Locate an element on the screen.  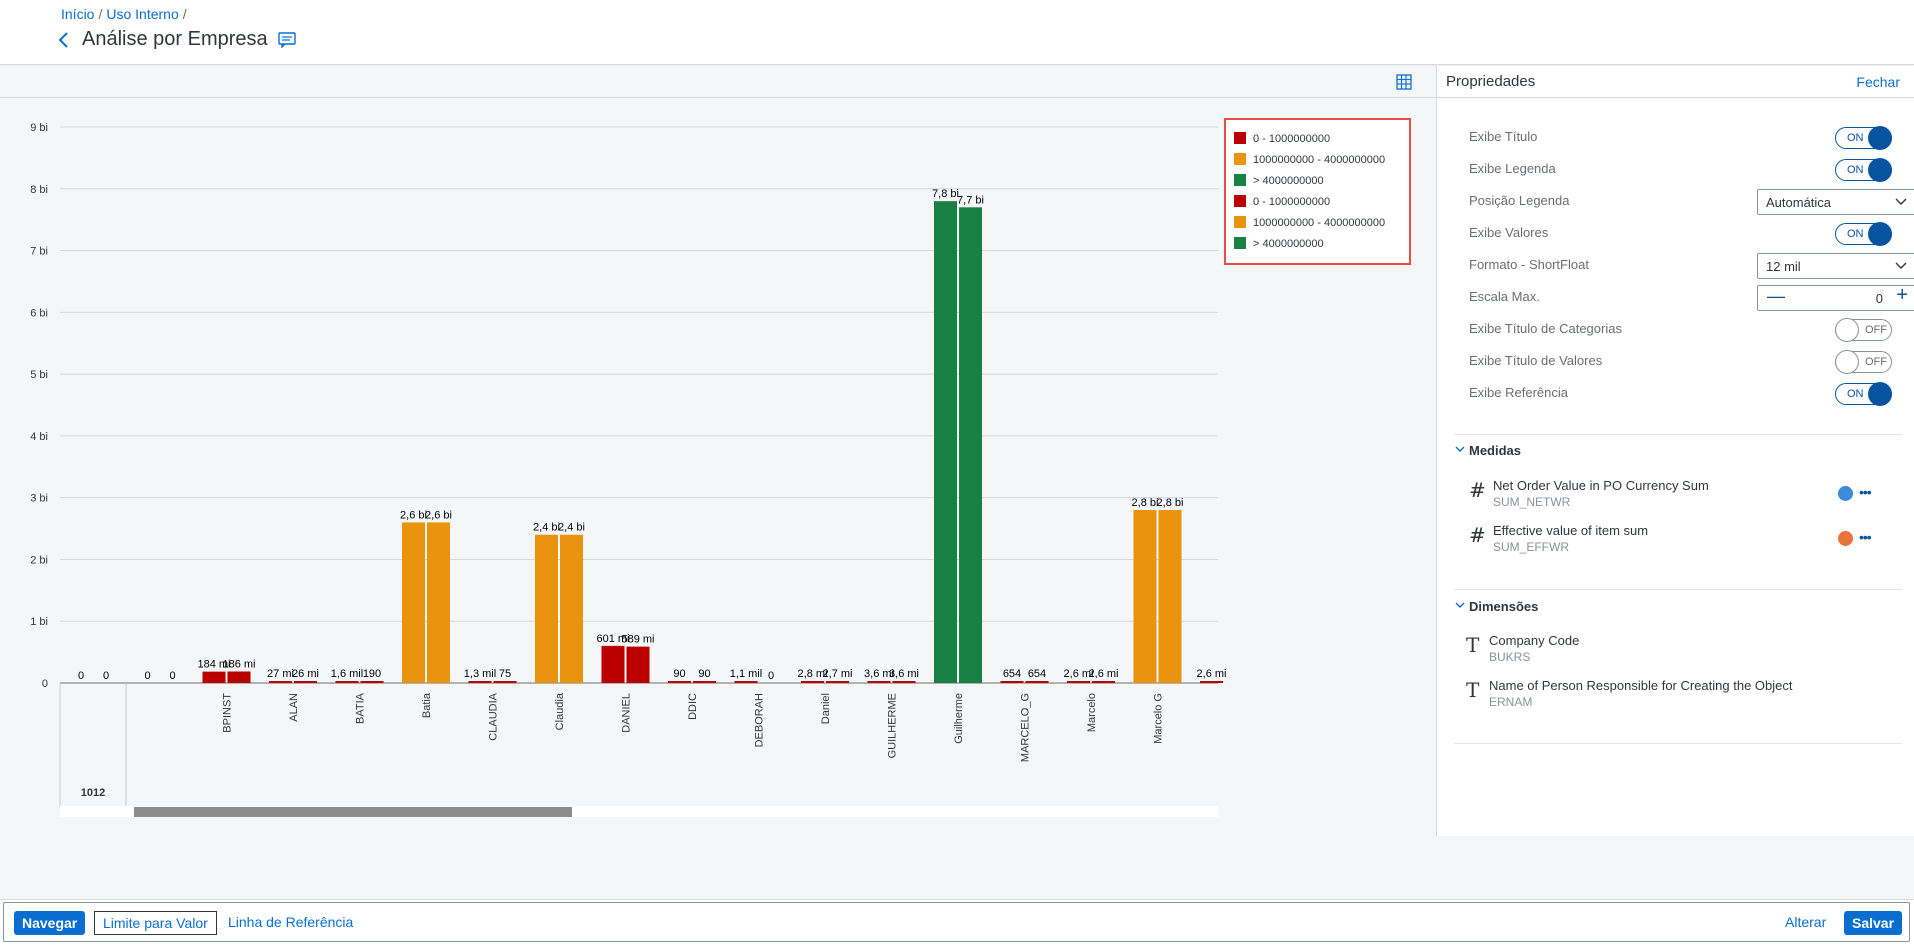
prop-label: Exibe Título de Valores is located at coordinates (1536, 360).